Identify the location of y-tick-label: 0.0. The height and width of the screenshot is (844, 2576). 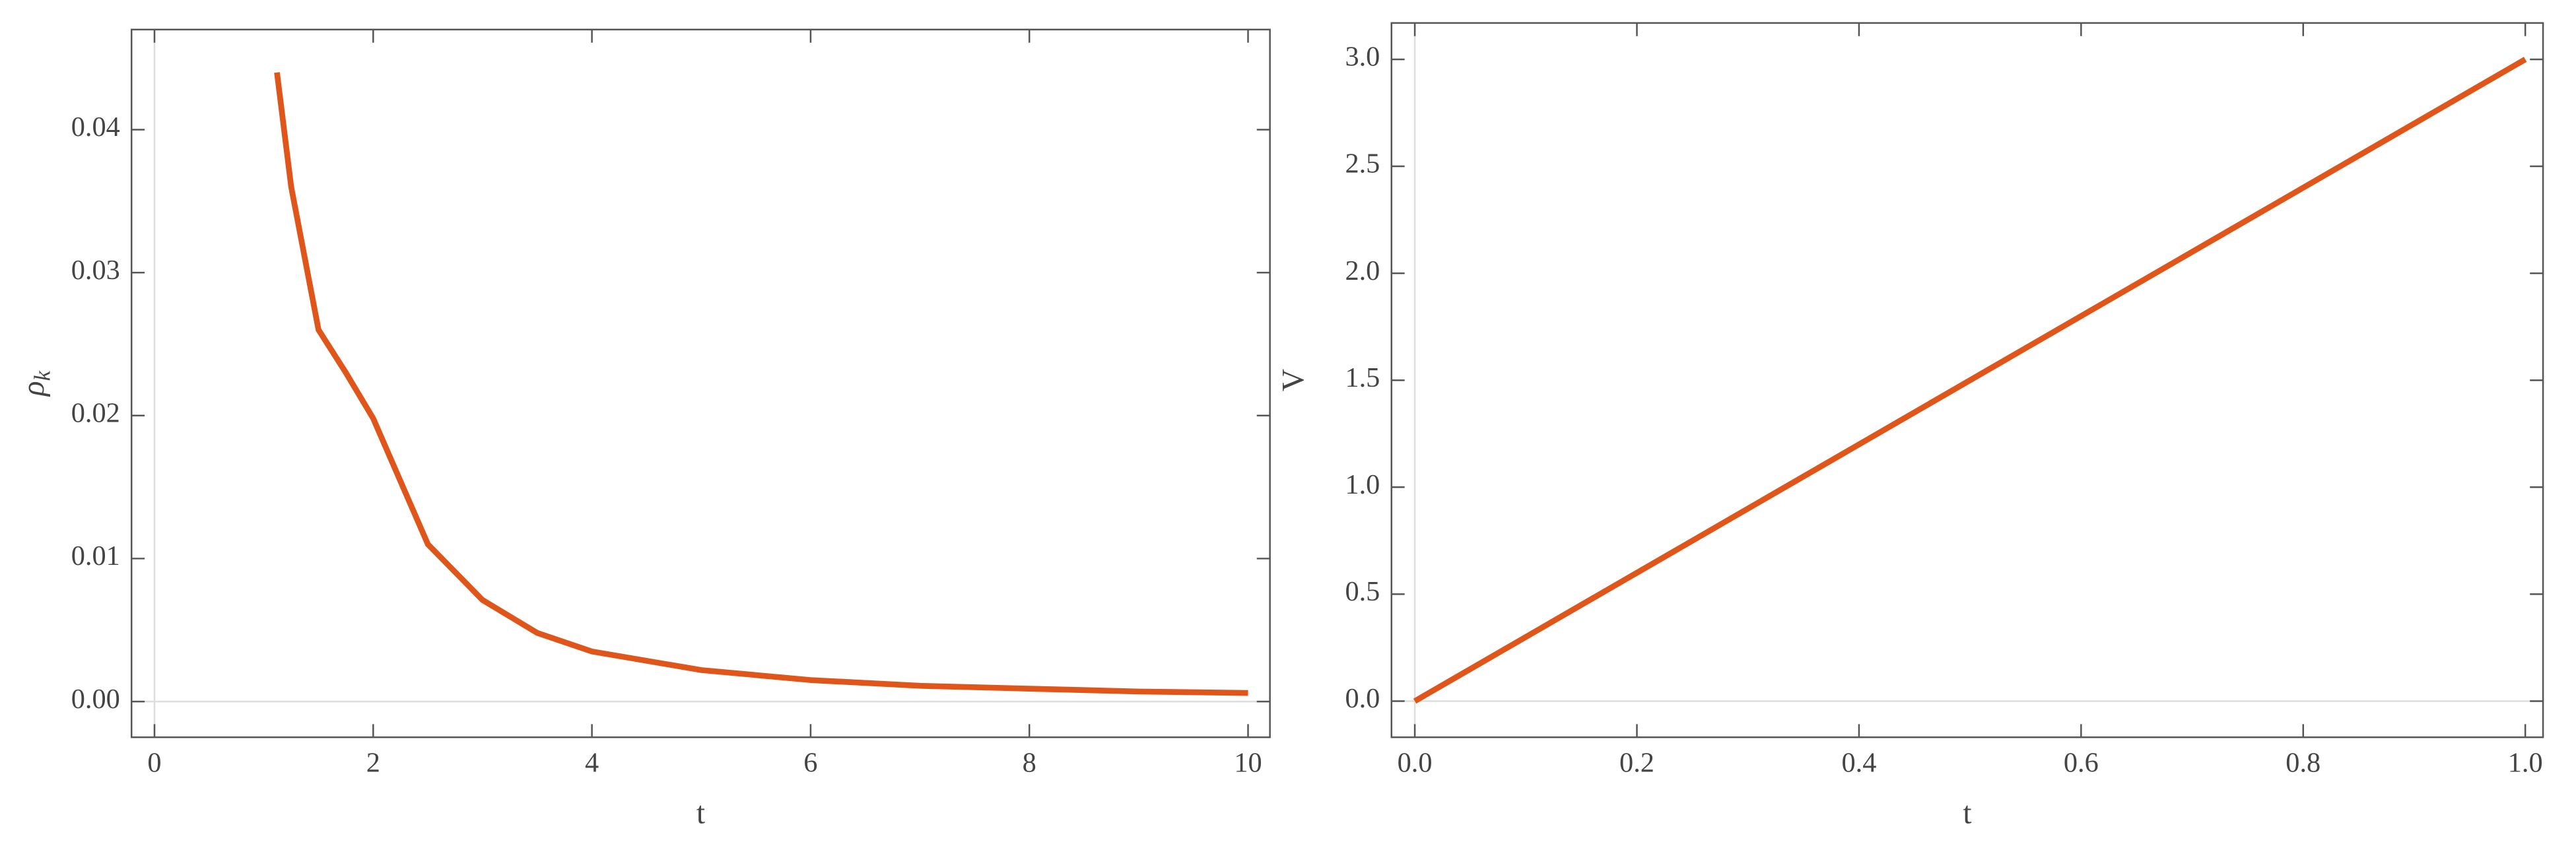
(1362, 698).